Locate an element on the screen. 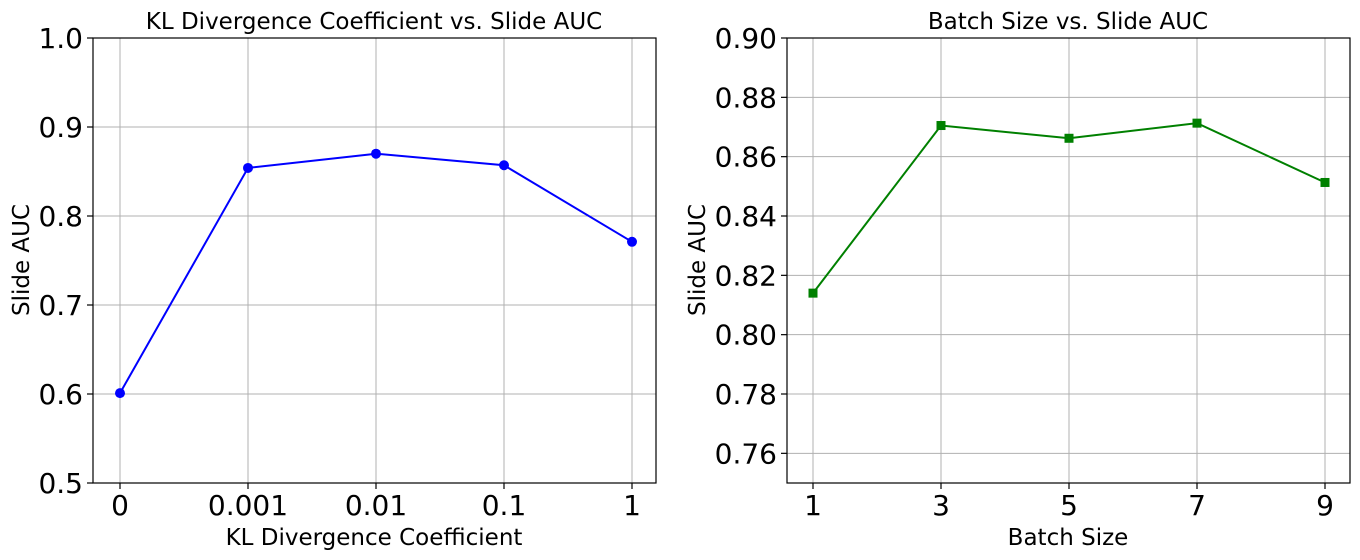  chart-title: KL Divergence Coefficient vs. Slide AUC is located at coordinates (374, 22).